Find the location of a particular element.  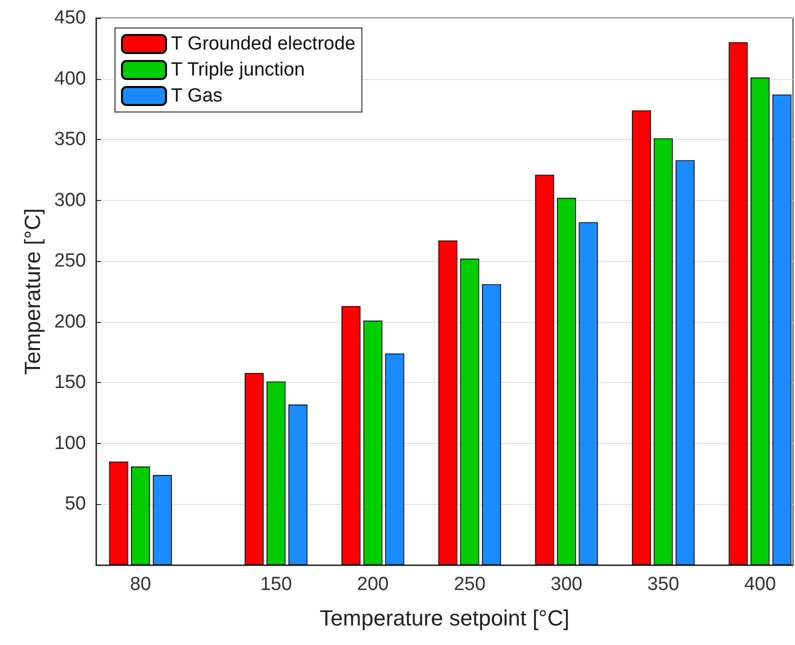

y-tick-label: 250 is located at coordinates (70, 261).